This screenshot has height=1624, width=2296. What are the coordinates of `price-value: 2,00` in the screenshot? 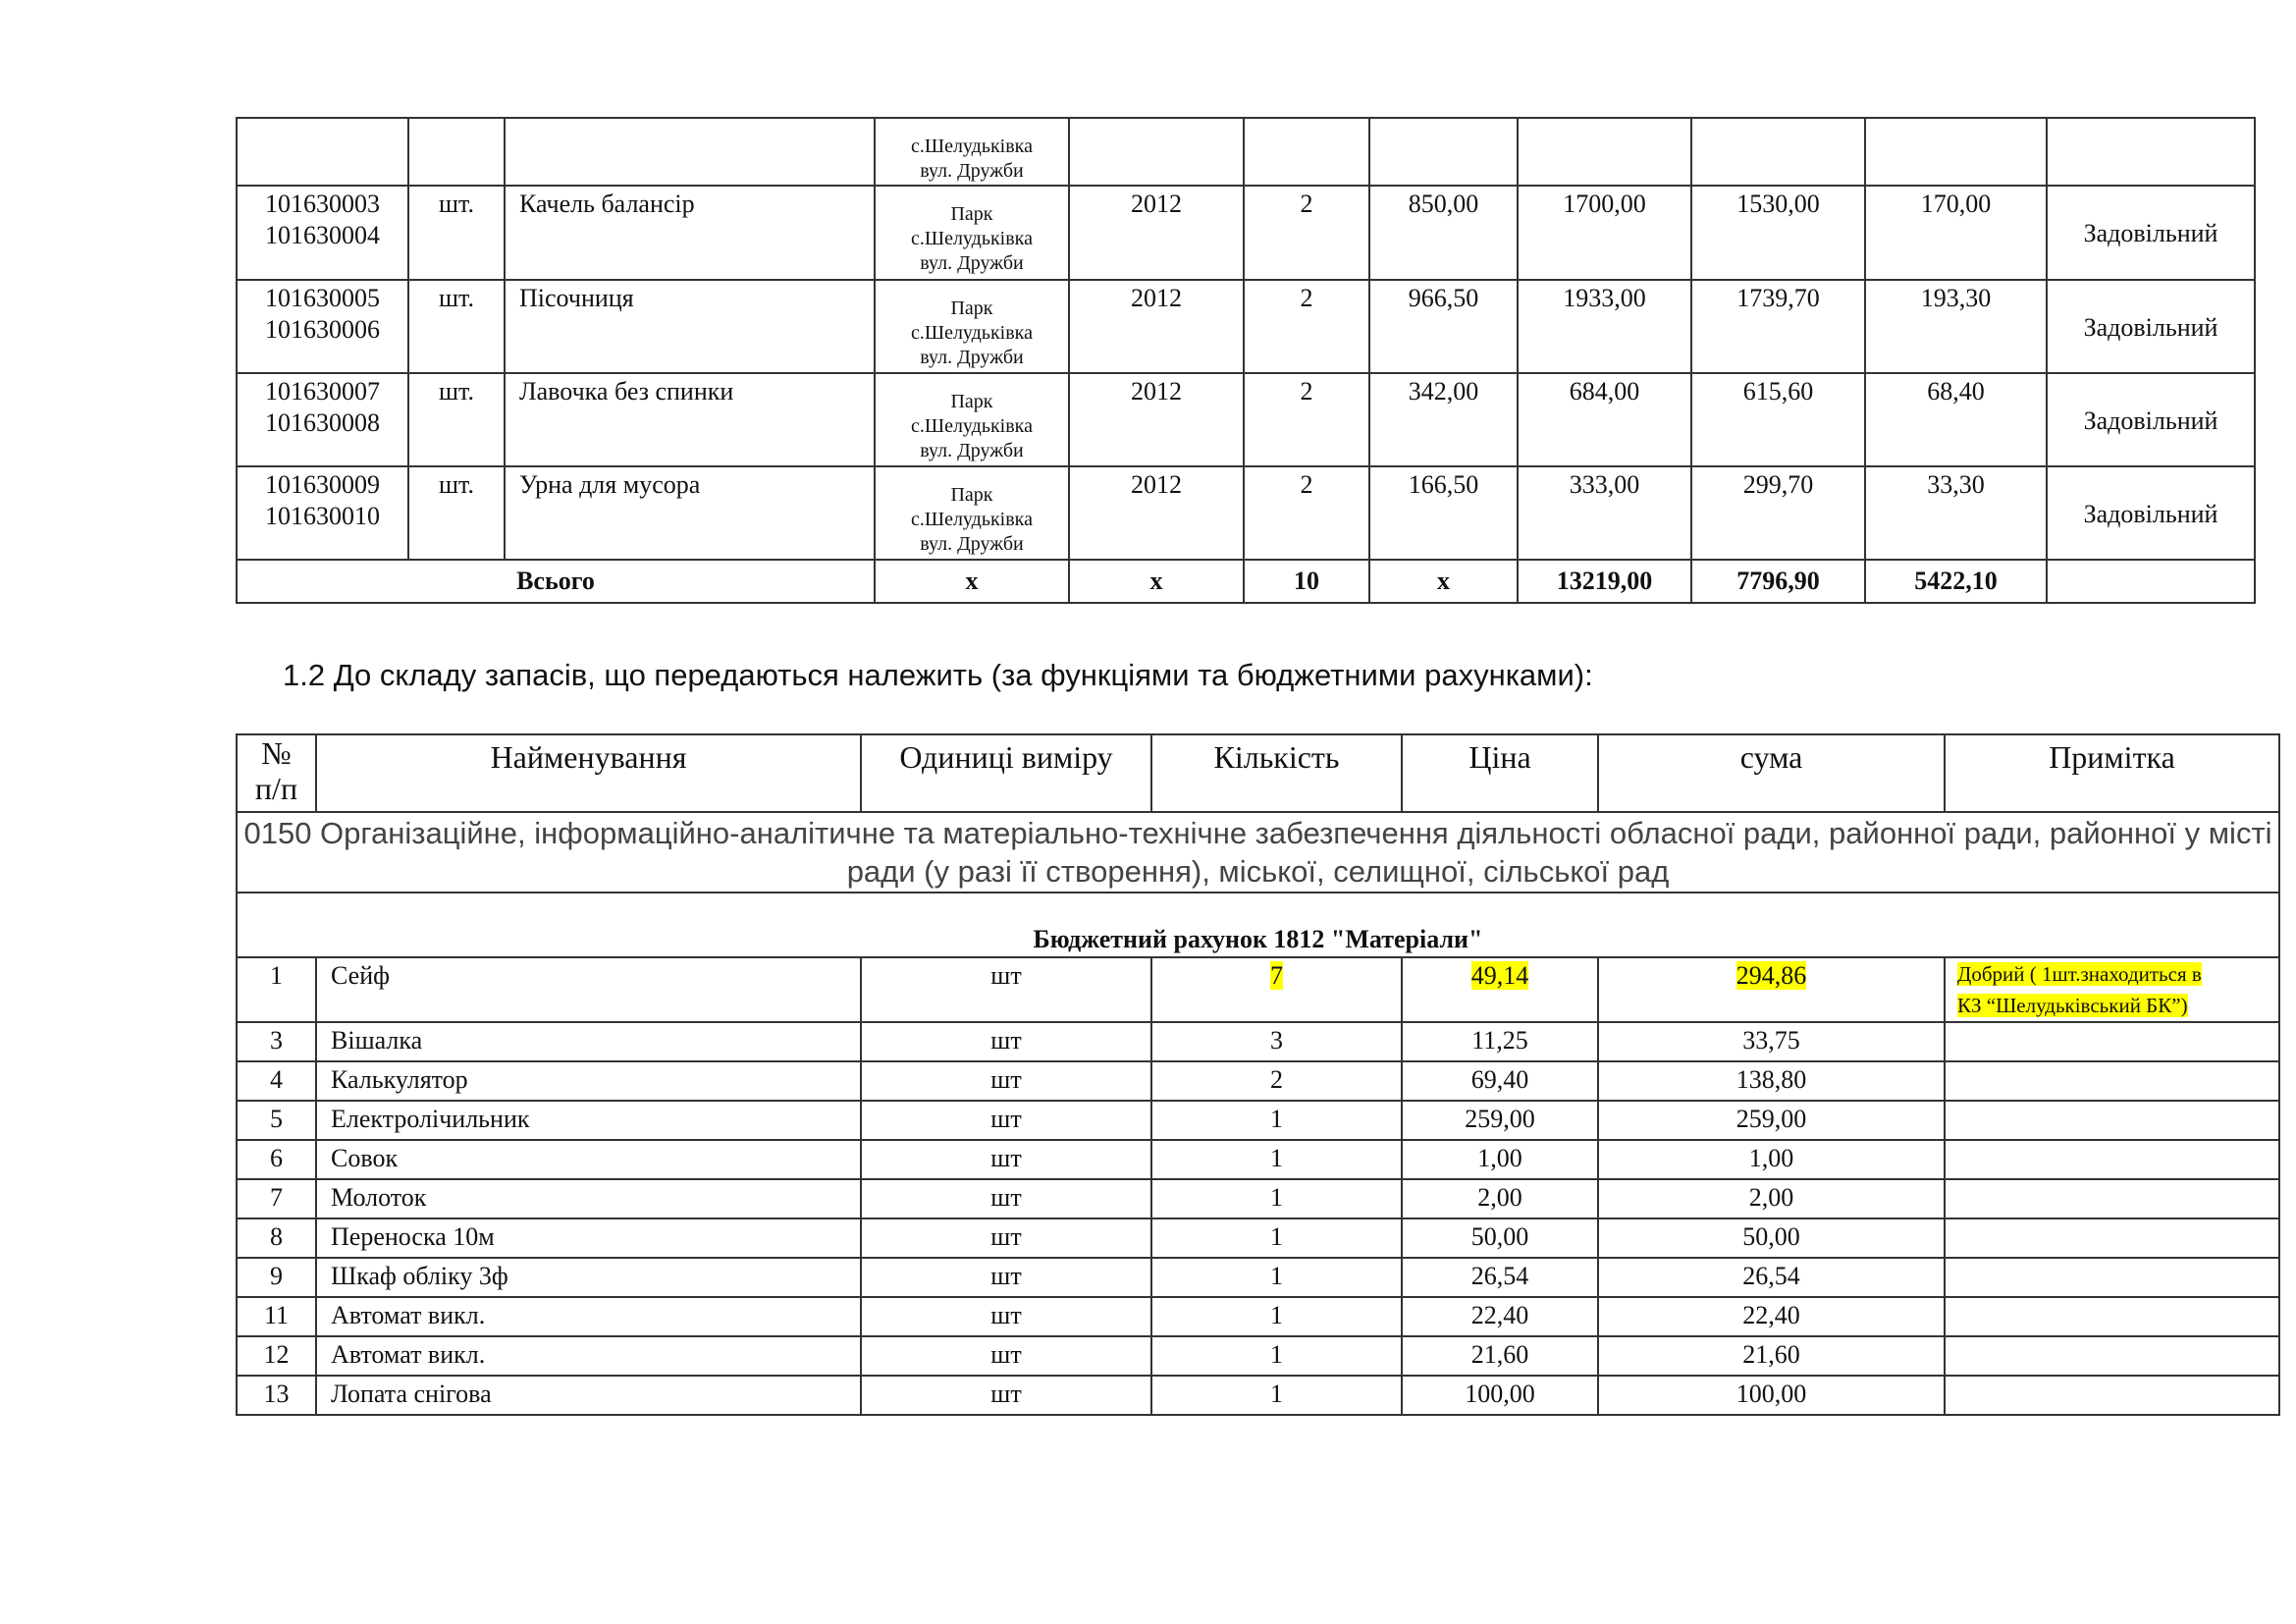 It's located at (1499, 1197).